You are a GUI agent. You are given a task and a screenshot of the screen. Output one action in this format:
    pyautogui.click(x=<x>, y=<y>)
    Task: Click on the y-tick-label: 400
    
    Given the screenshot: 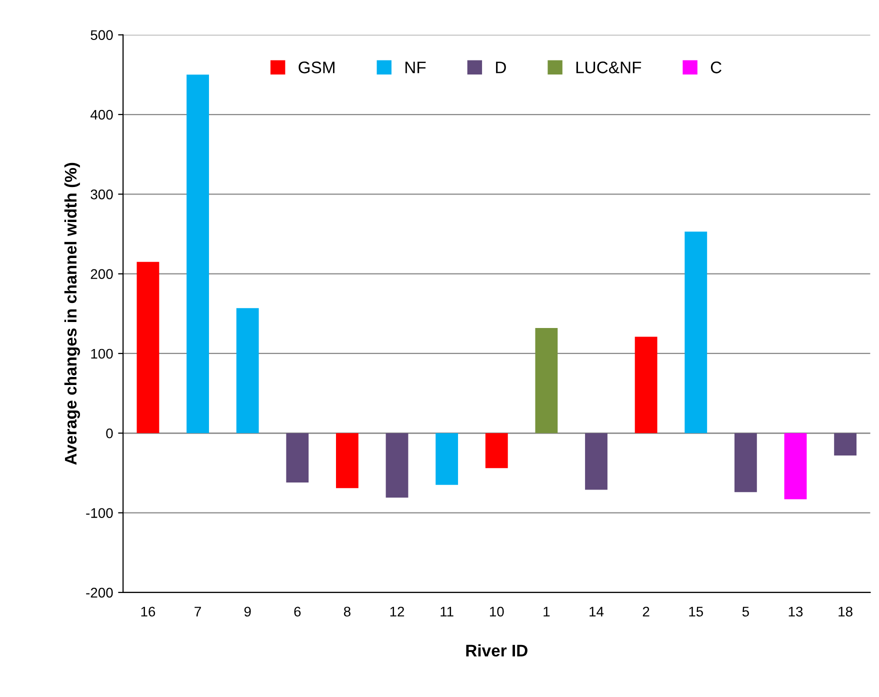 What is the action you would take?
    pyautogui.click(x=101, y=115)
    